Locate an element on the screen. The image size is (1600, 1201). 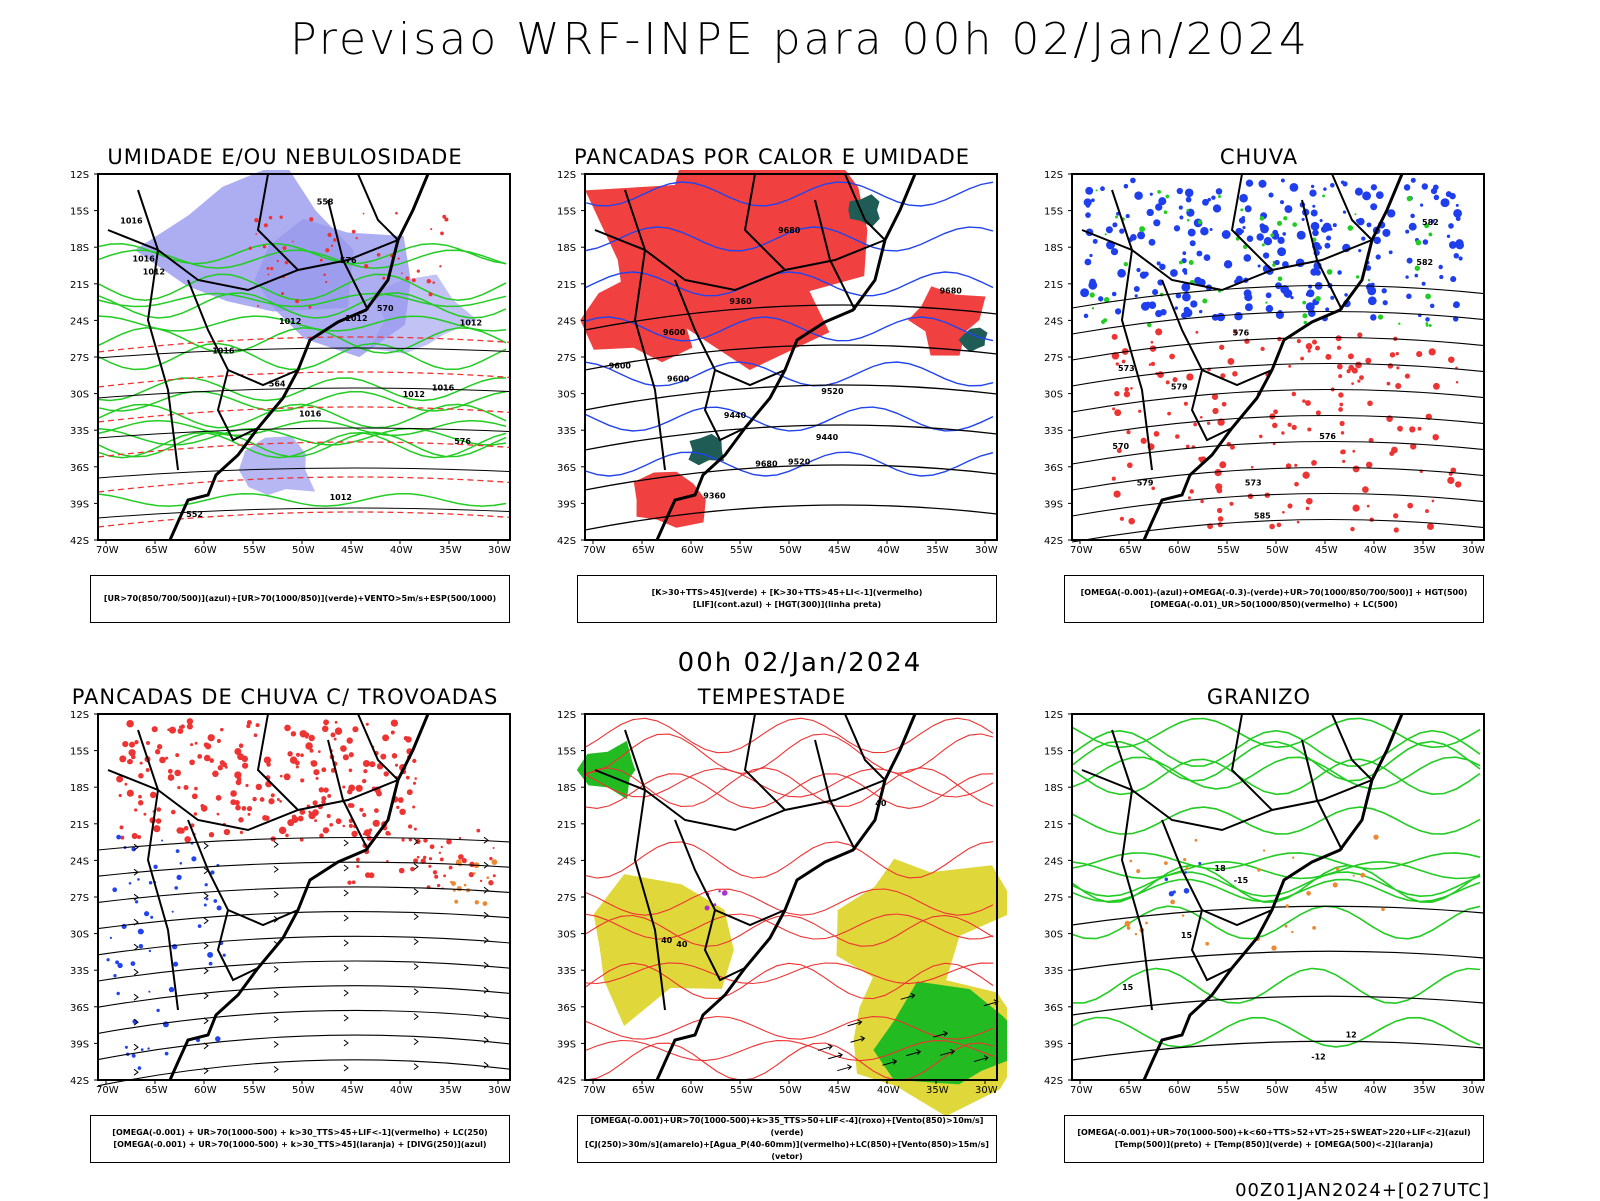
instability-area-green is located at coordinates (706, 449).